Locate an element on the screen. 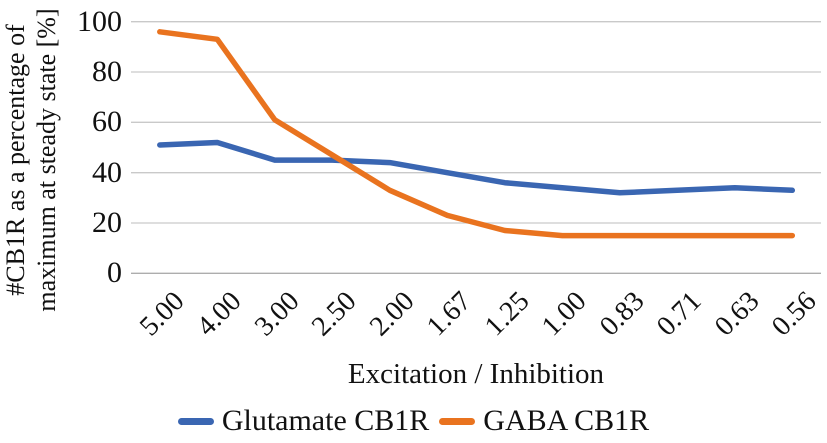 The image size is (827, 443). x-tick-label: 5.00 is located at coordinates (162, 314).